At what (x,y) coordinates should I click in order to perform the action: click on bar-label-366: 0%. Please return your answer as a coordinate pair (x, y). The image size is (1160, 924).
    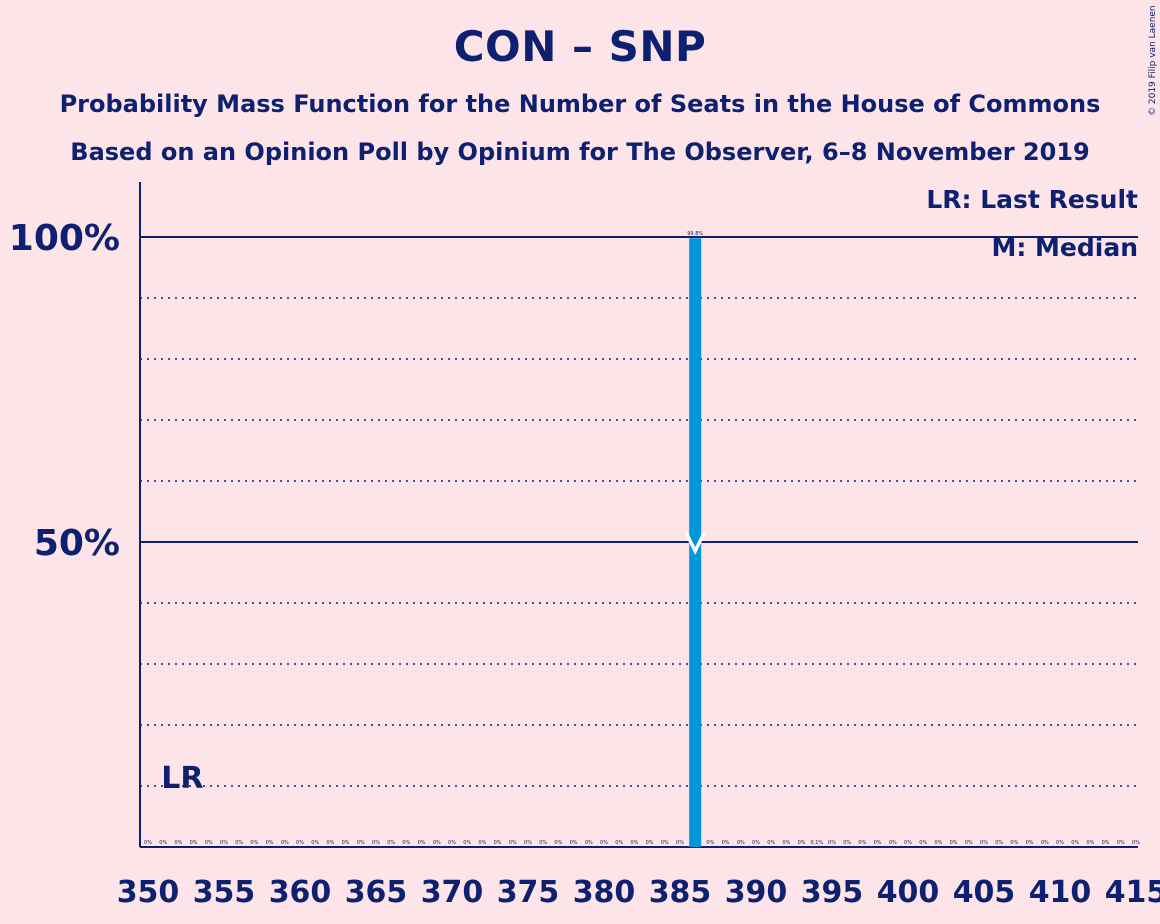
    Looking at the image, I should click on (391, 843).